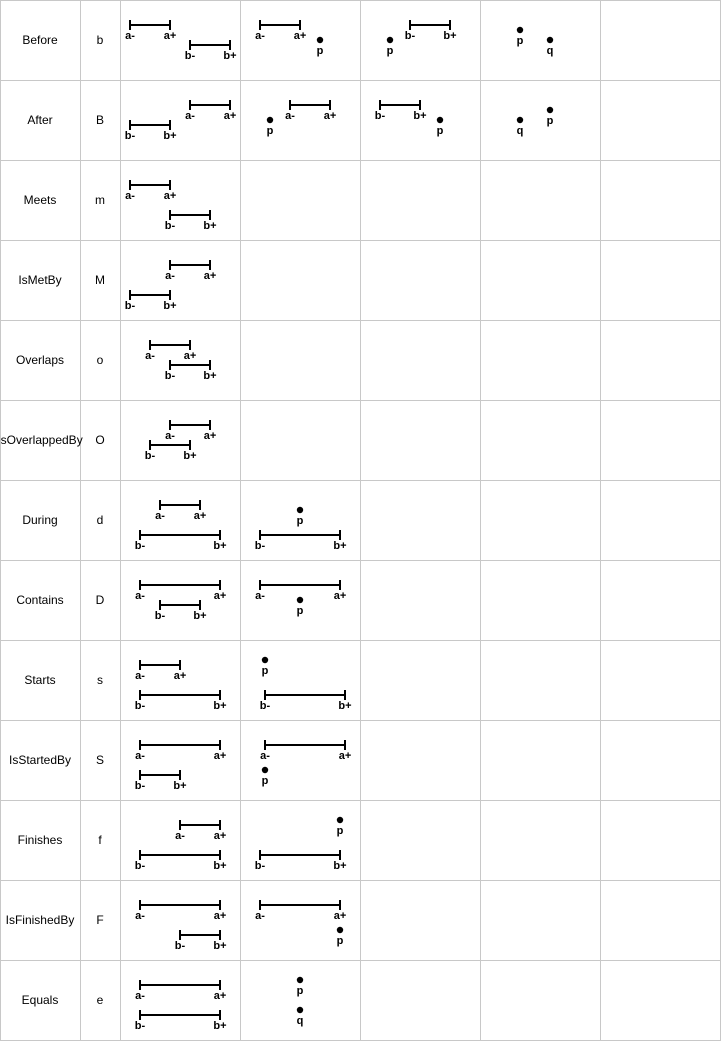  Describe the element at coordinates (40, 760) in the screenshot. I see `relation-name: IsStartedBy` at that location.